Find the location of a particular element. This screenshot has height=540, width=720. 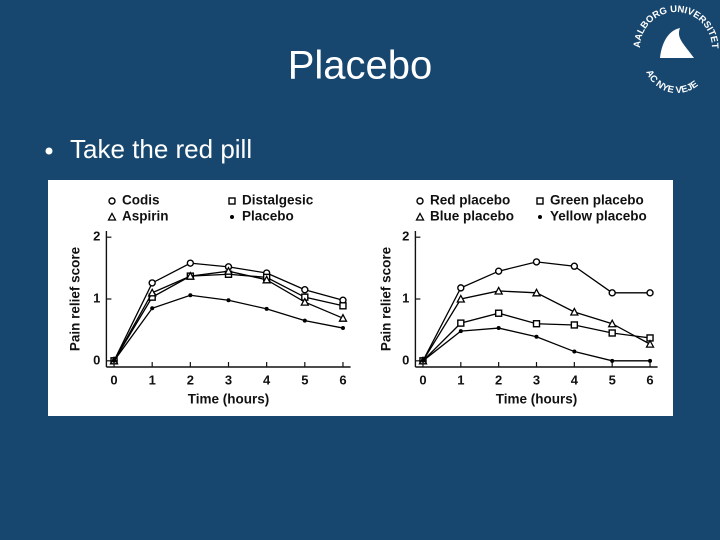

logo-emblem is located at coordinates (677, 43).